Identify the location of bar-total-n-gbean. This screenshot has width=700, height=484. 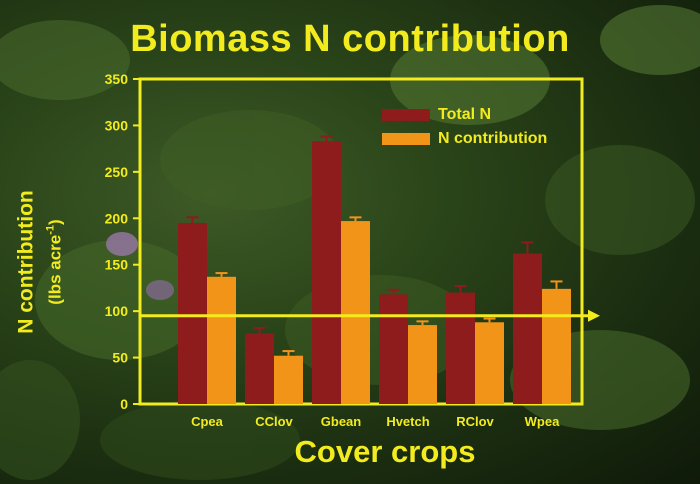
(326, 272).